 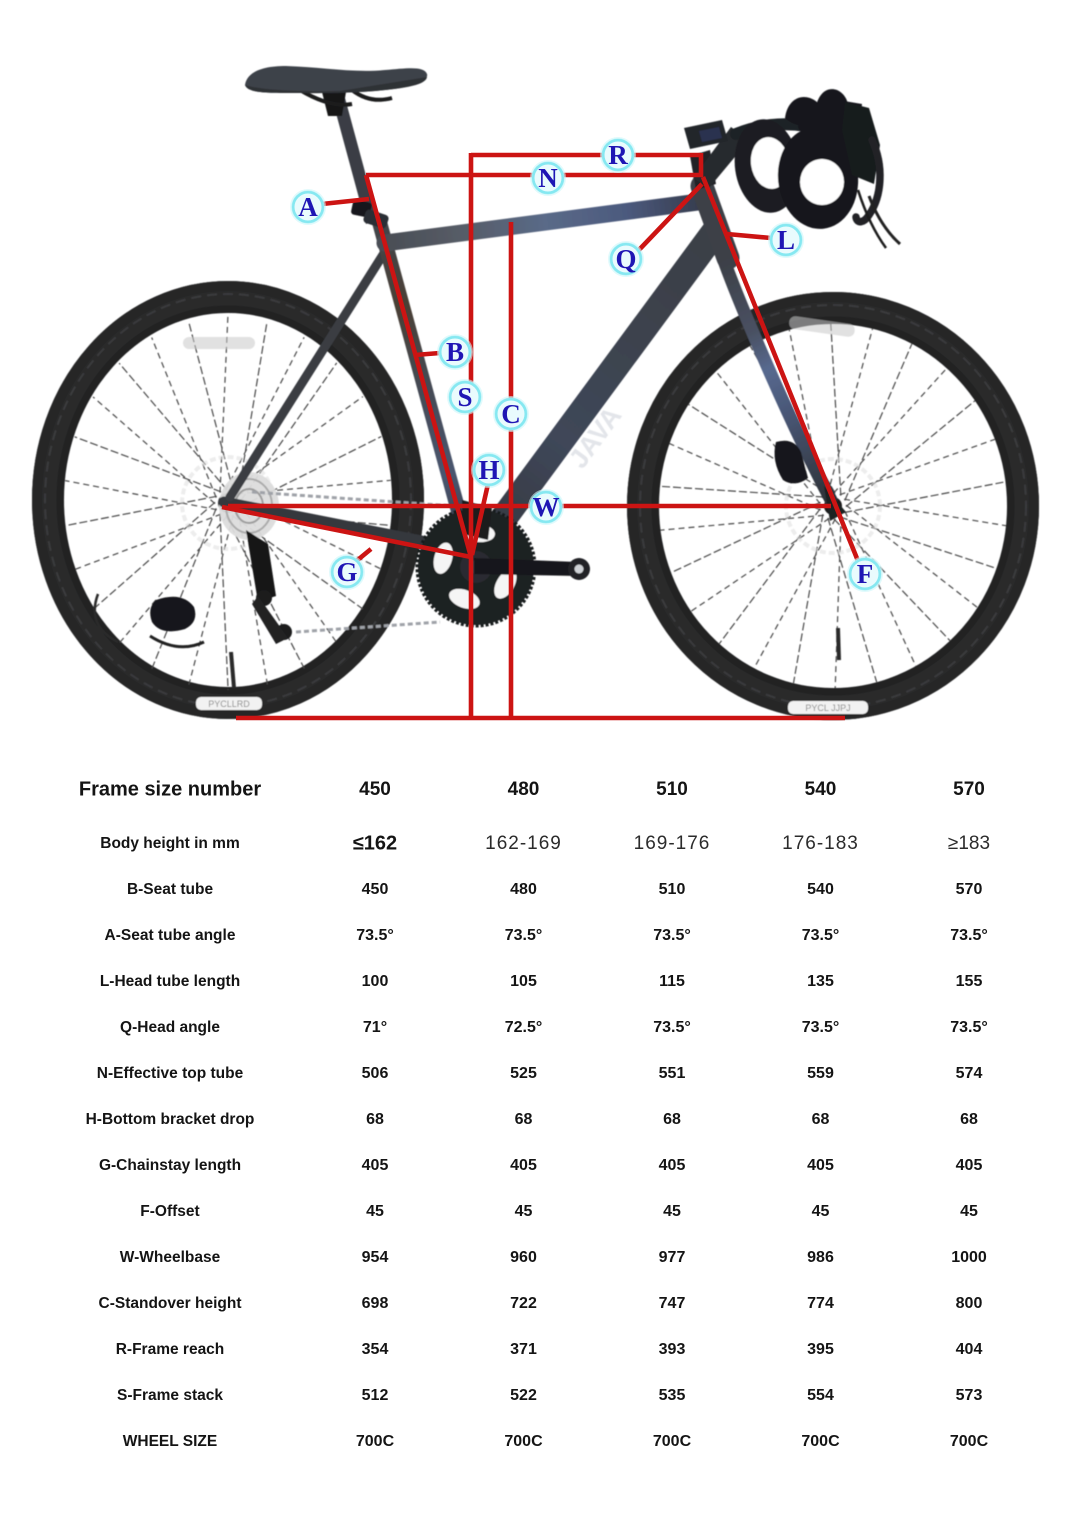 What do you see at coordinates (455, 352) in the screenshot?
I see `svg-text: B` at bounding box center [455, 352].